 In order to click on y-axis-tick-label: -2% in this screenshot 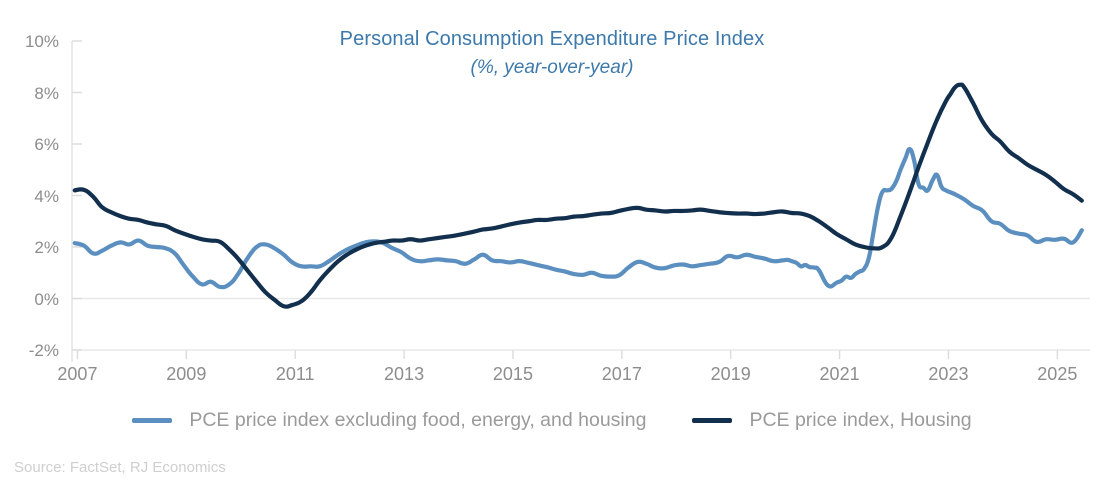, I will do `click(43, 350)`.